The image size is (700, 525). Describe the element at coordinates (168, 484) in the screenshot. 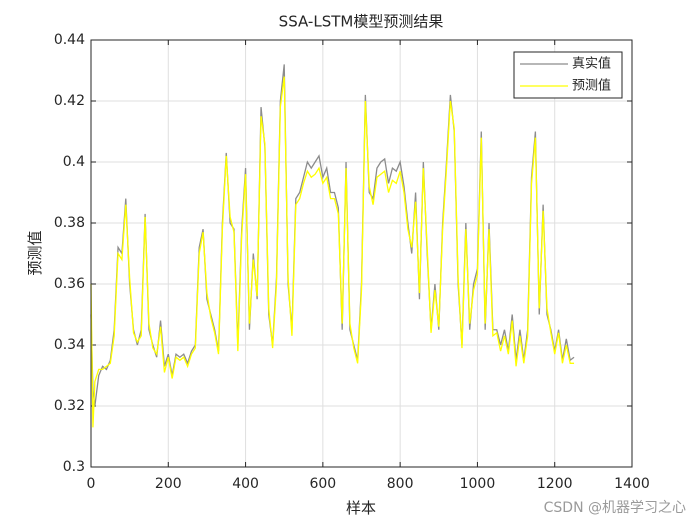

I see `x-tick-label: 200` at that location.